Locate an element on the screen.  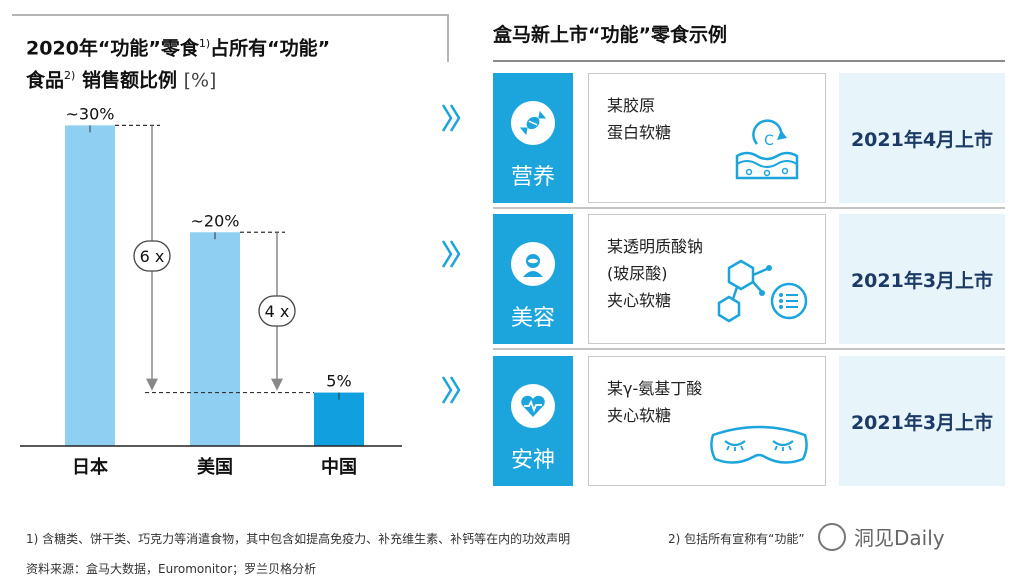
category-block: 安神 is located at coordinates (533, 421).